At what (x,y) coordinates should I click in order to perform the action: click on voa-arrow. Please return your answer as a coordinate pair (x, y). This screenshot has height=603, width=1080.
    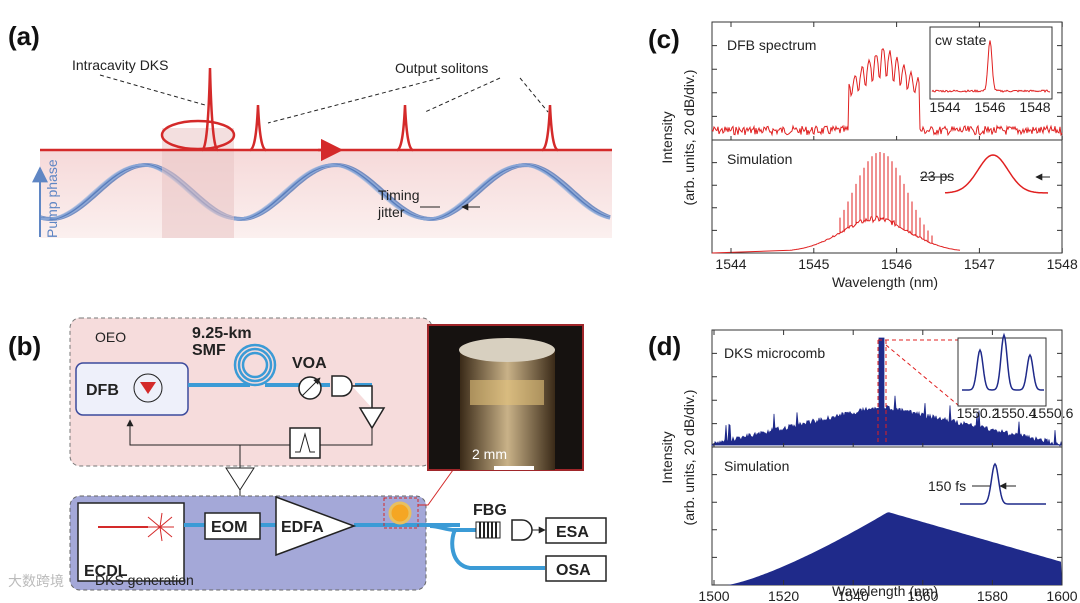
    Looking at the image, I should click on (311, 387).